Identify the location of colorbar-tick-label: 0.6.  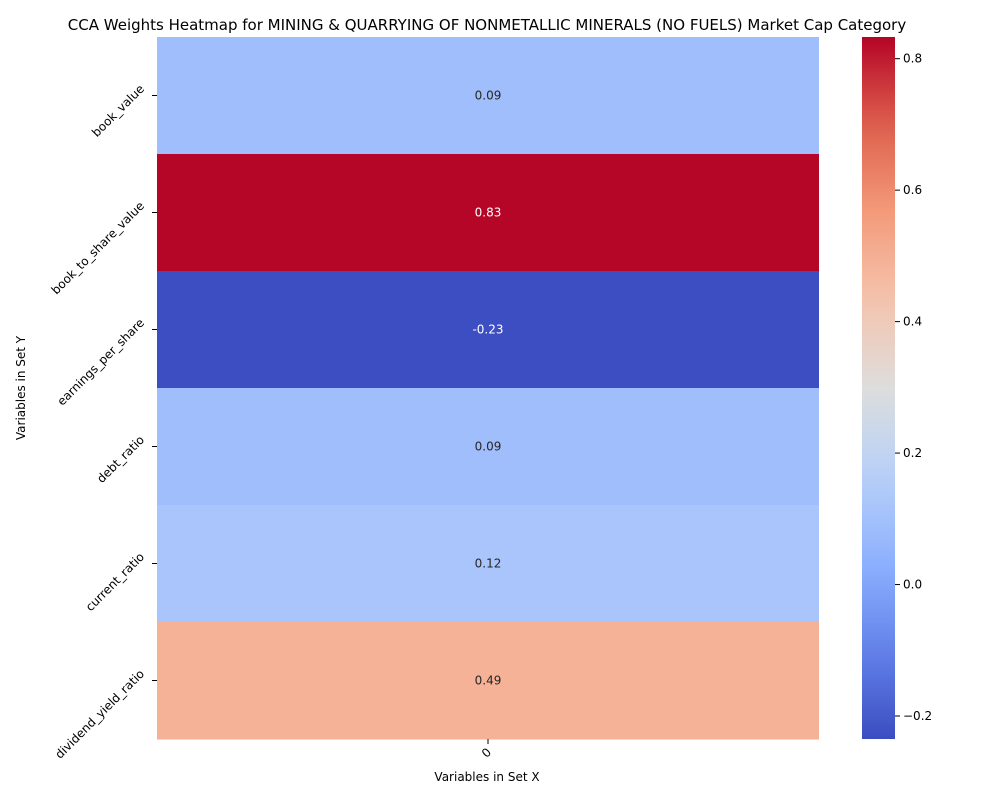
(912, 190).